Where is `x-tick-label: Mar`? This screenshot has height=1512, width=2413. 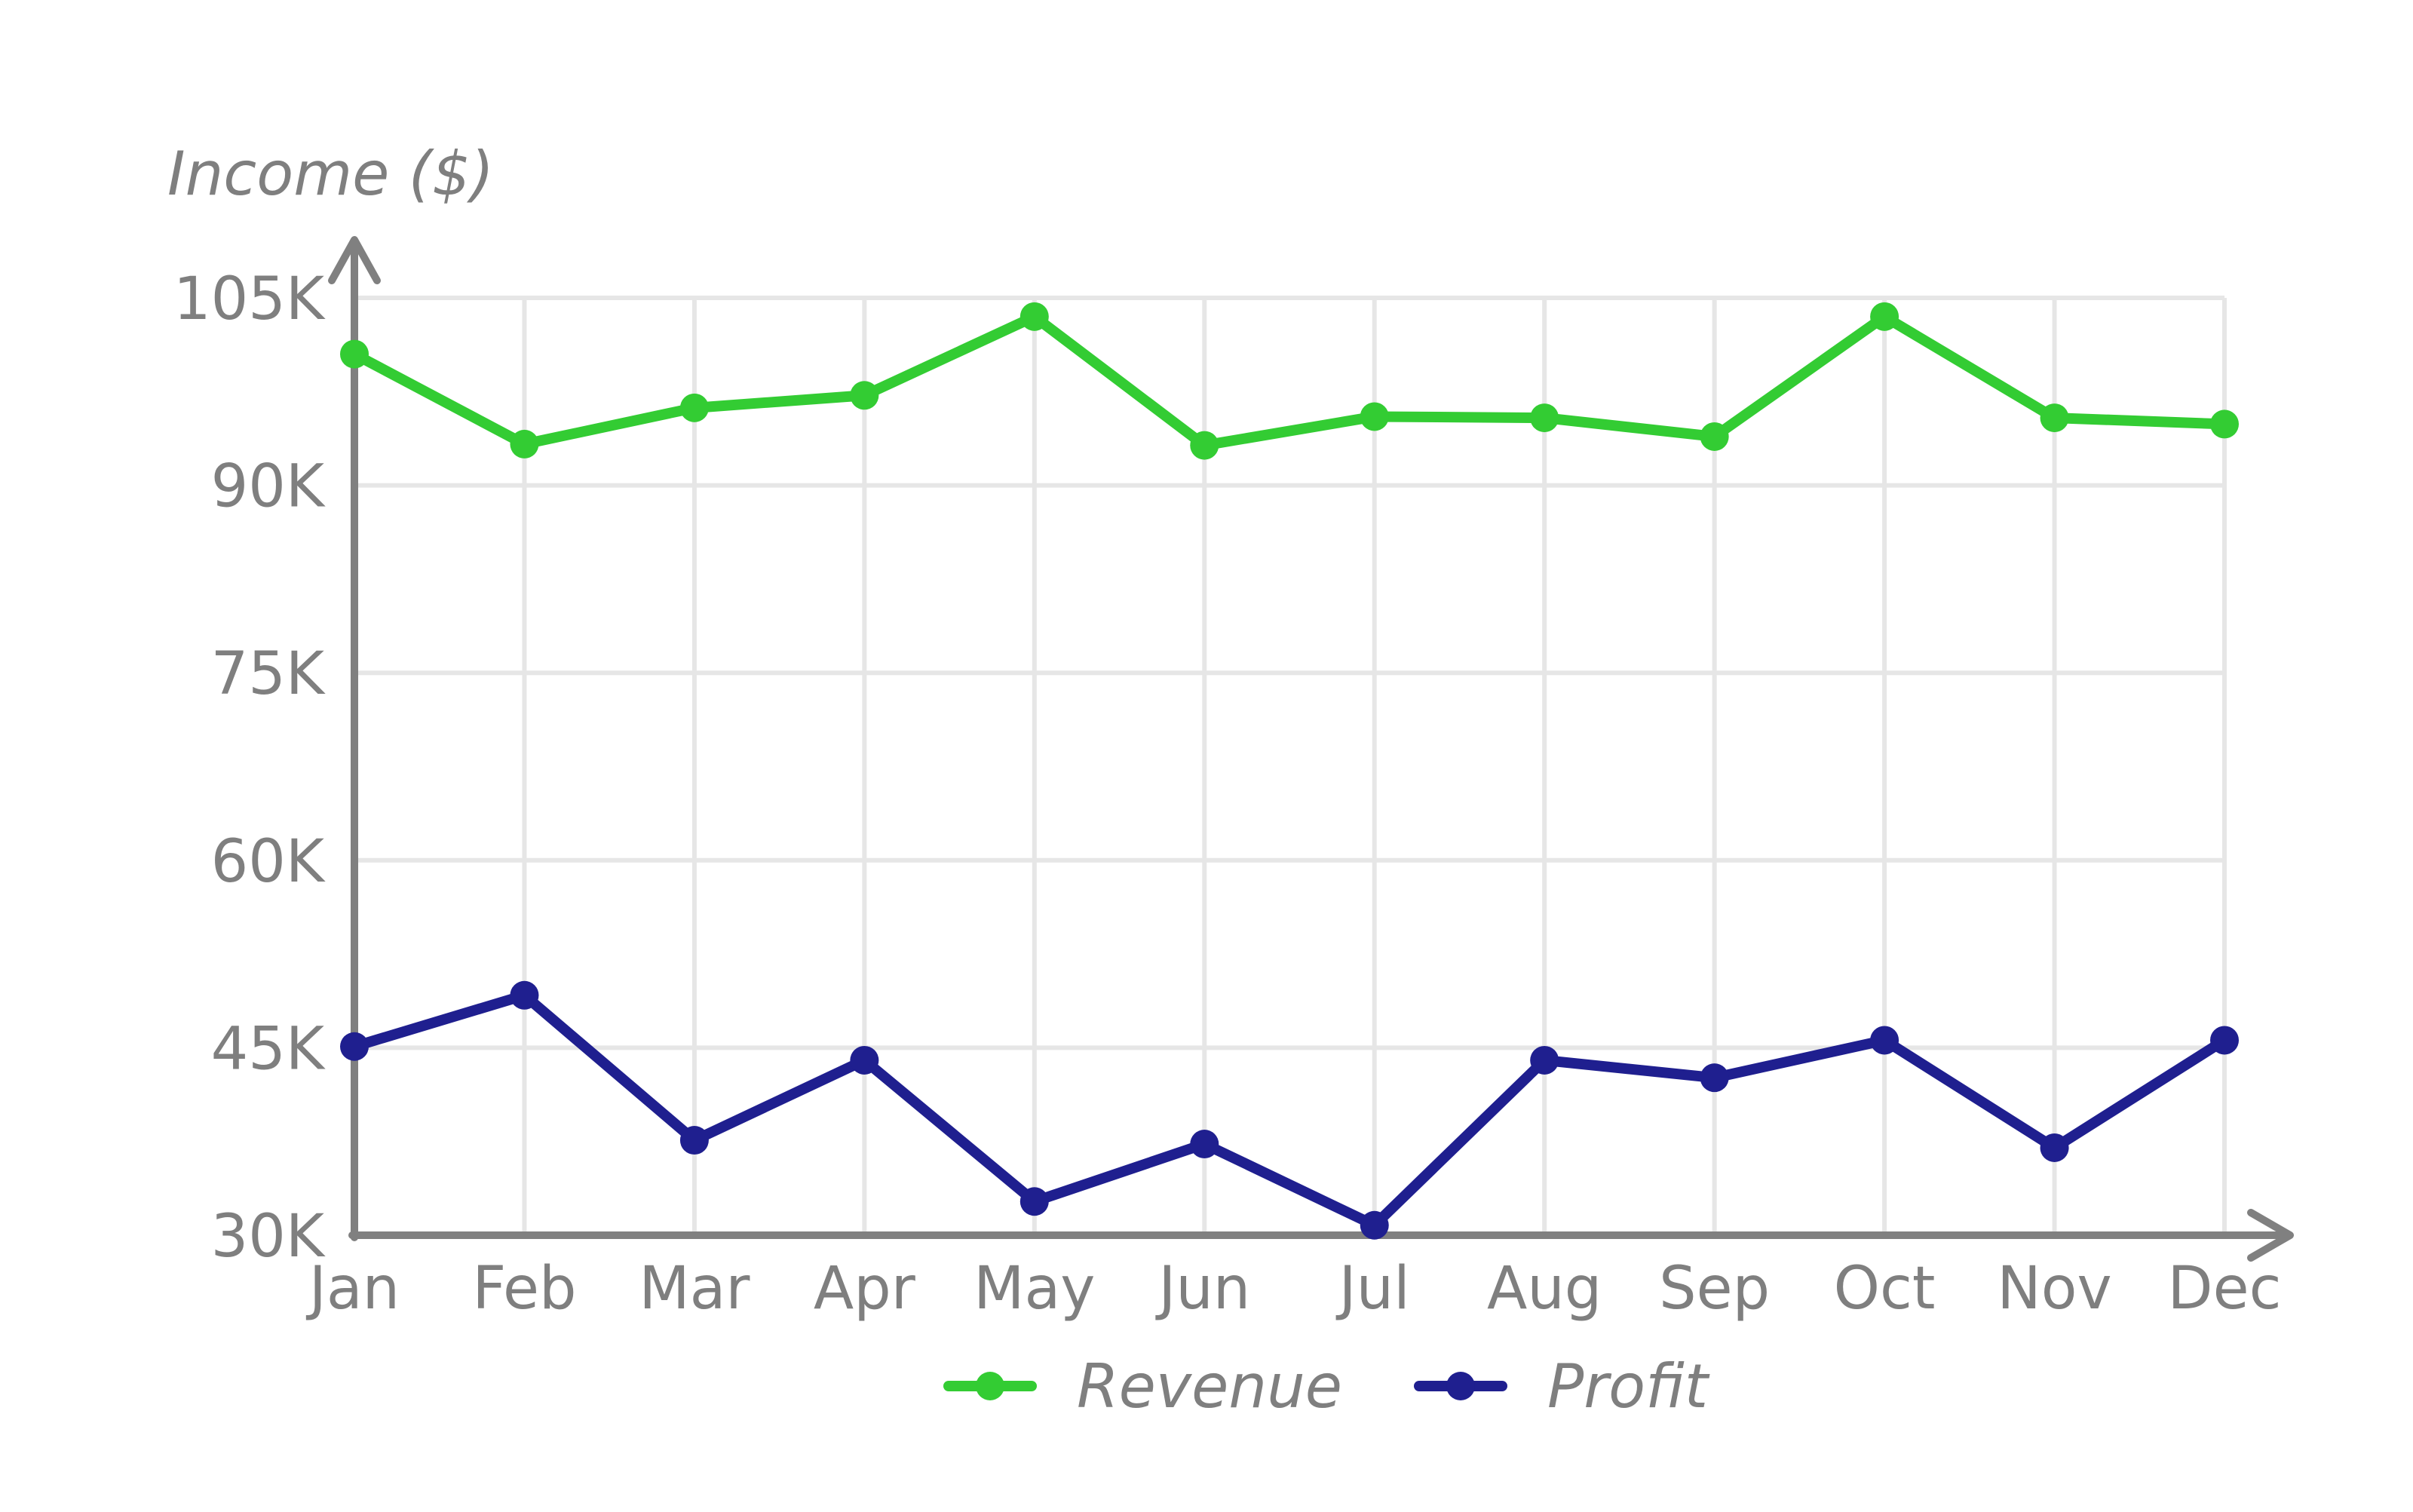 x-tick-label: Mar is located at coordinates (694, 1289).